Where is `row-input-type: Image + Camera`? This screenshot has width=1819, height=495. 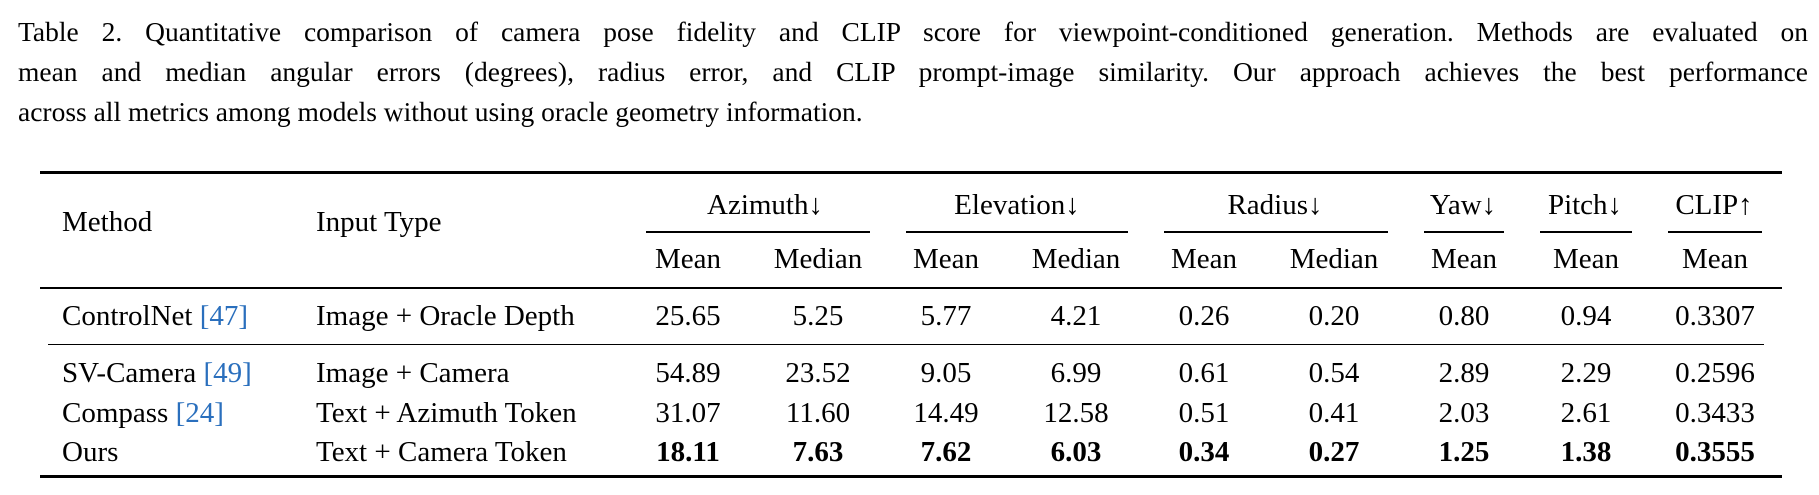 row-input-type: Image + Camera is located at coordinates (413, 373).